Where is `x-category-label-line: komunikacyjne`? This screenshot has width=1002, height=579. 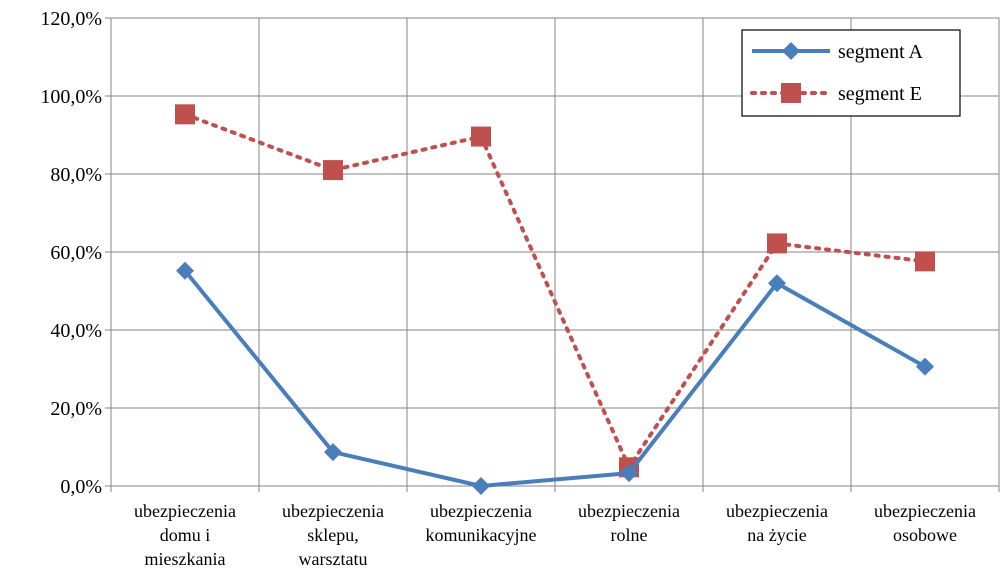 x-category-label-line: komunikacyjne is located at coordinates (481, 535).